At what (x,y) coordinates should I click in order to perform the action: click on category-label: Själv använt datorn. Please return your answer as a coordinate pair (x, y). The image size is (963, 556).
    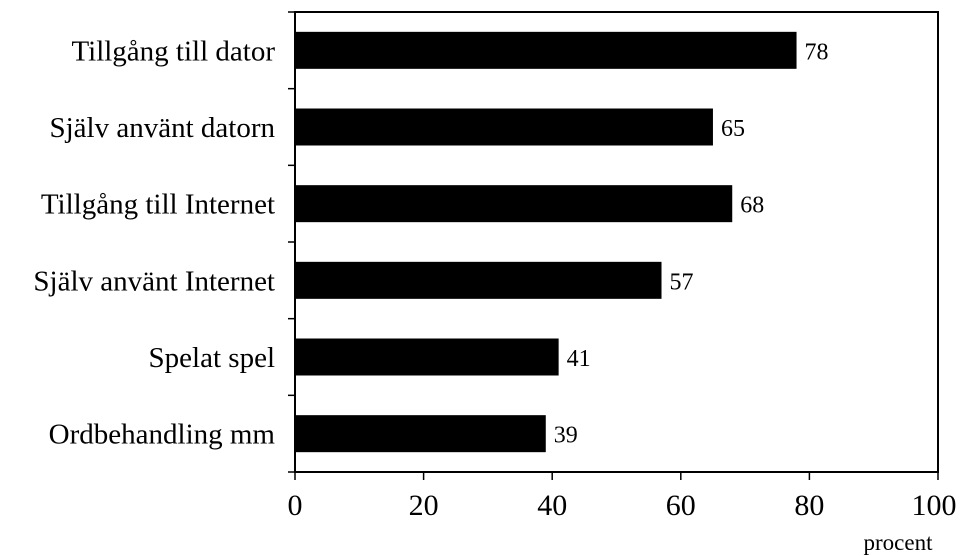
    Looking at the image, I should click on (162, 128).